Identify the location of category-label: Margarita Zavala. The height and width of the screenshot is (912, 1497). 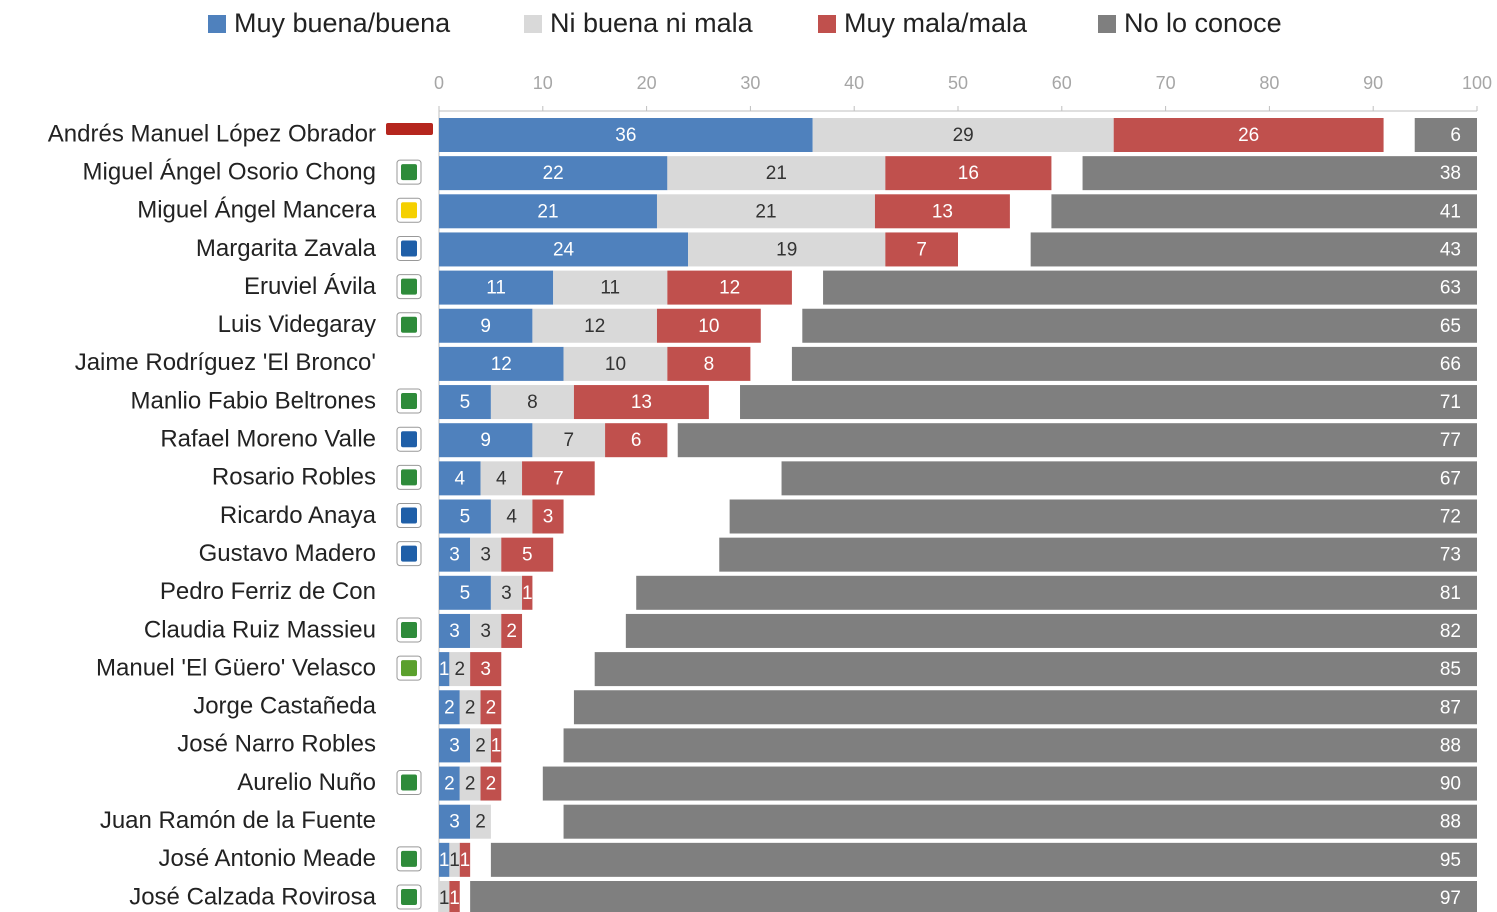
(286, 248).